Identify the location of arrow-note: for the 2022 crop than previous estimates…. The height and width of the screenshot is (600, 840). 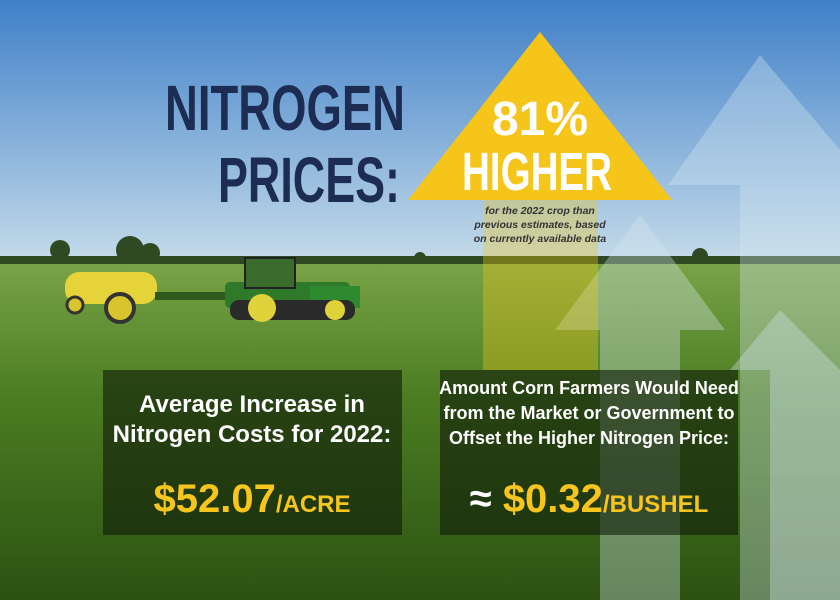
(539, 225).